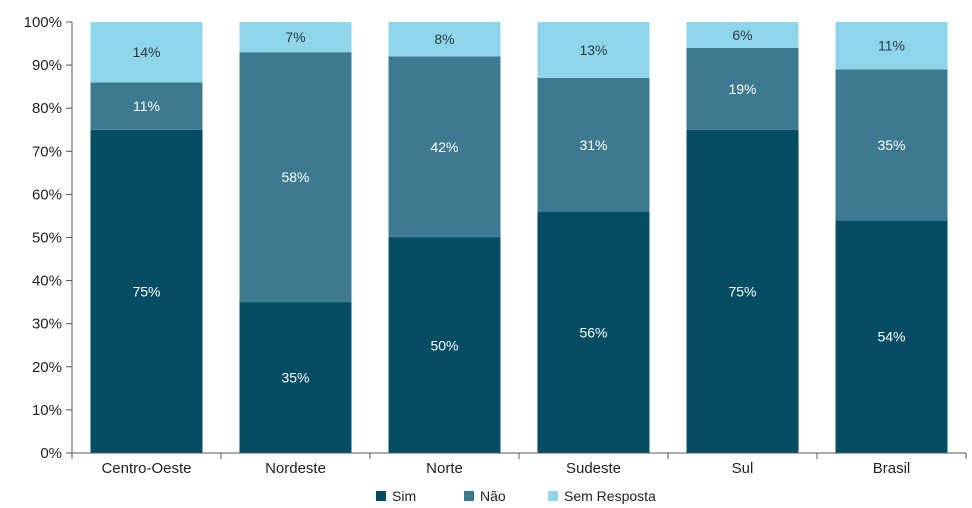 The width and height of the screenshot is (972, 508). Describe the element at coordinates (47, 151) in the screenshot. I see `y-tick-label: 70%` at that location.